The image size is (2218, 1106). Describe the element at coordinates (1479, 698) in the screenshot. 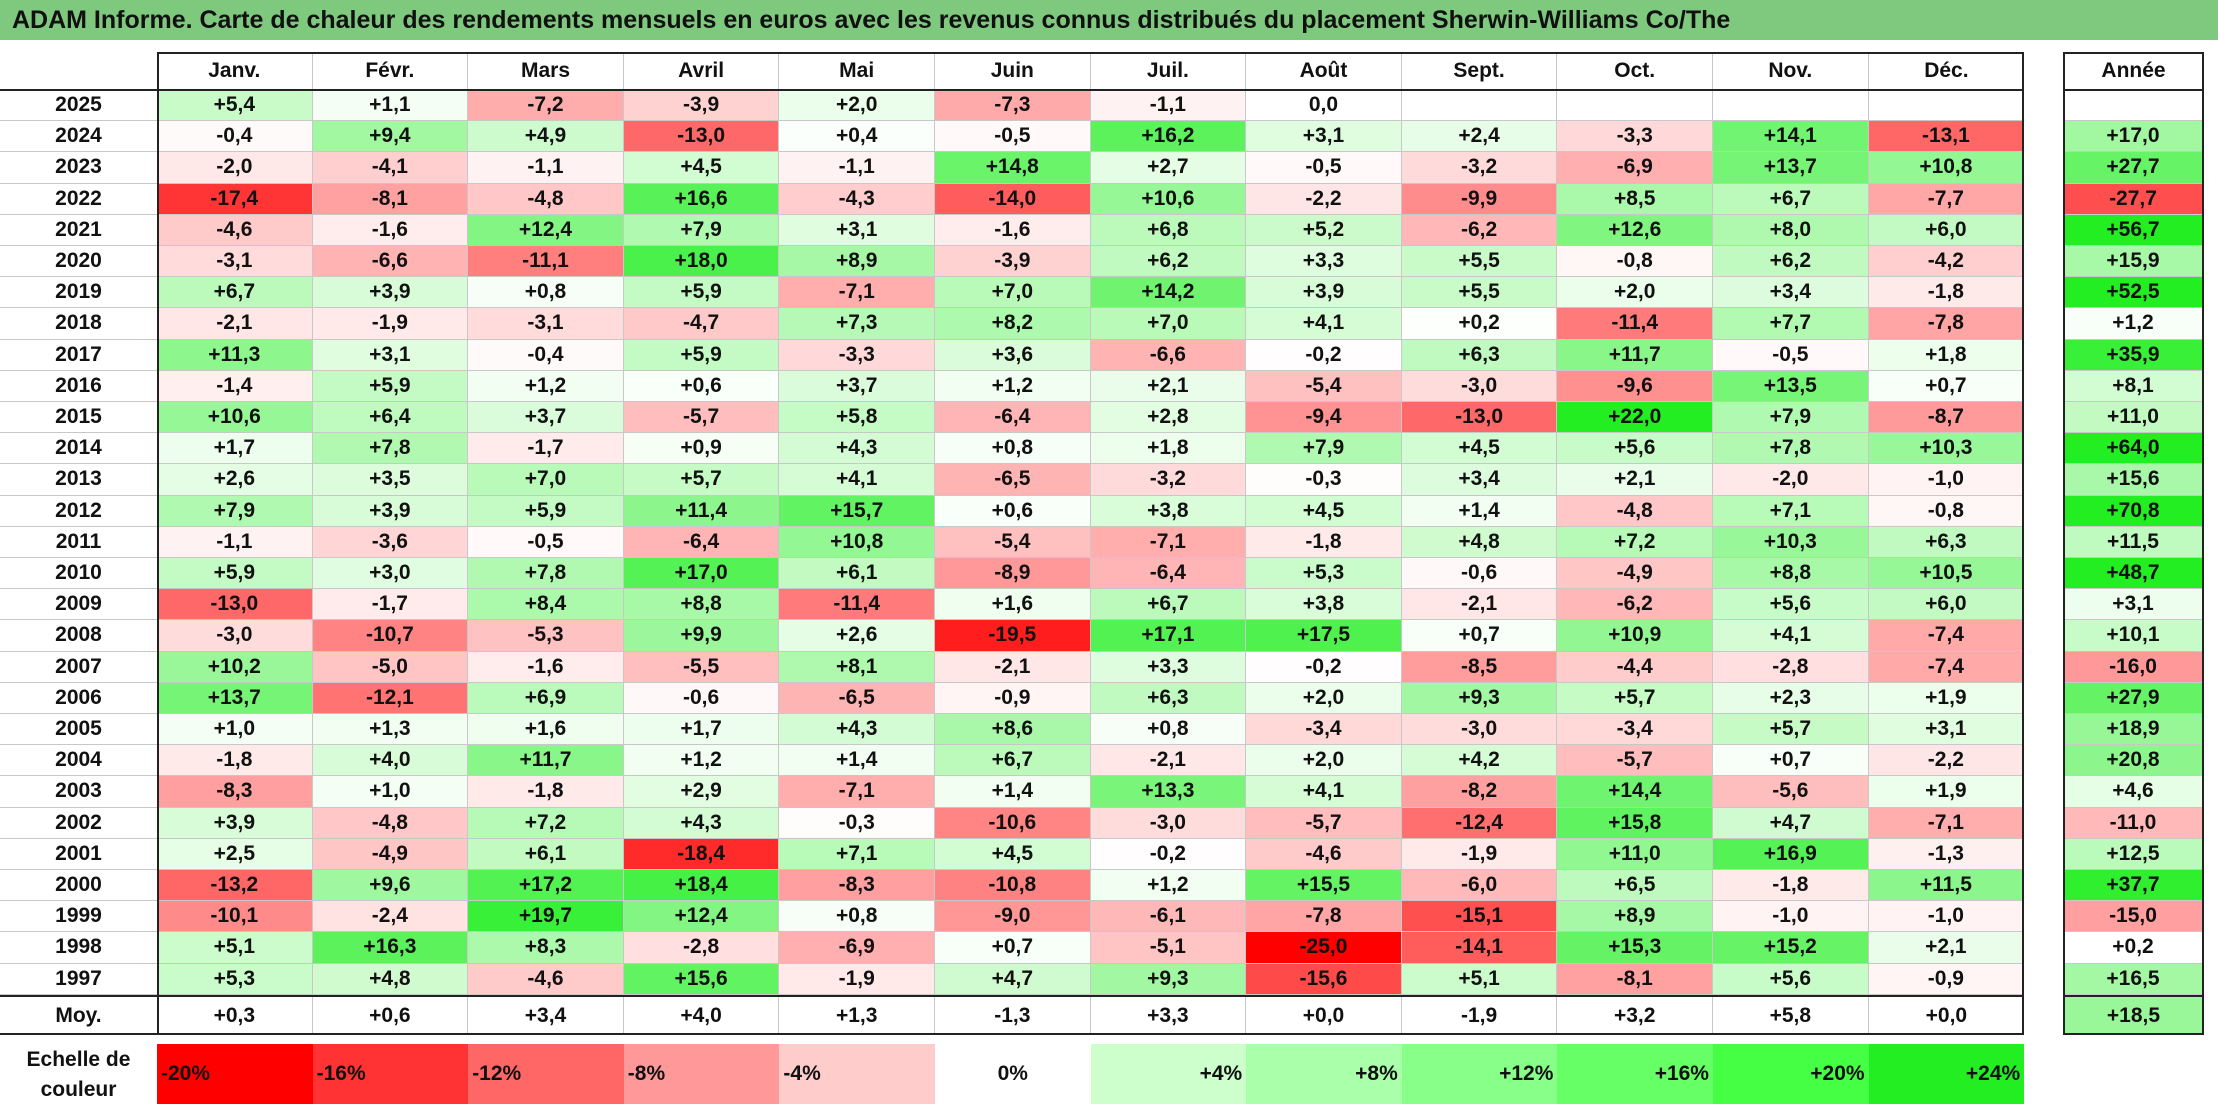

I see `heatmap-cell: +9,3` at that location.